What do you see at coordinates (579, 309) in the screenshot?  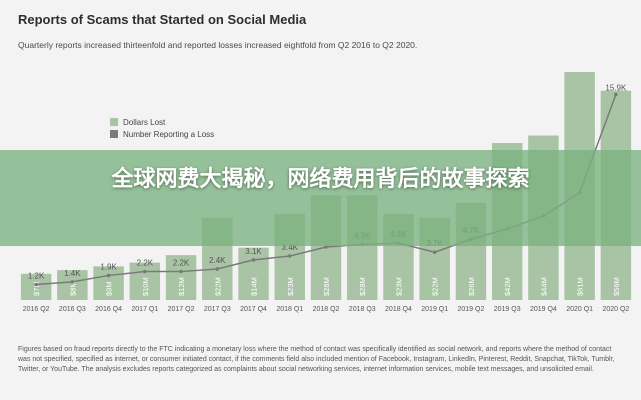 I see `x-tick-label: 2020 Q1` at bounding box center [579, 309].